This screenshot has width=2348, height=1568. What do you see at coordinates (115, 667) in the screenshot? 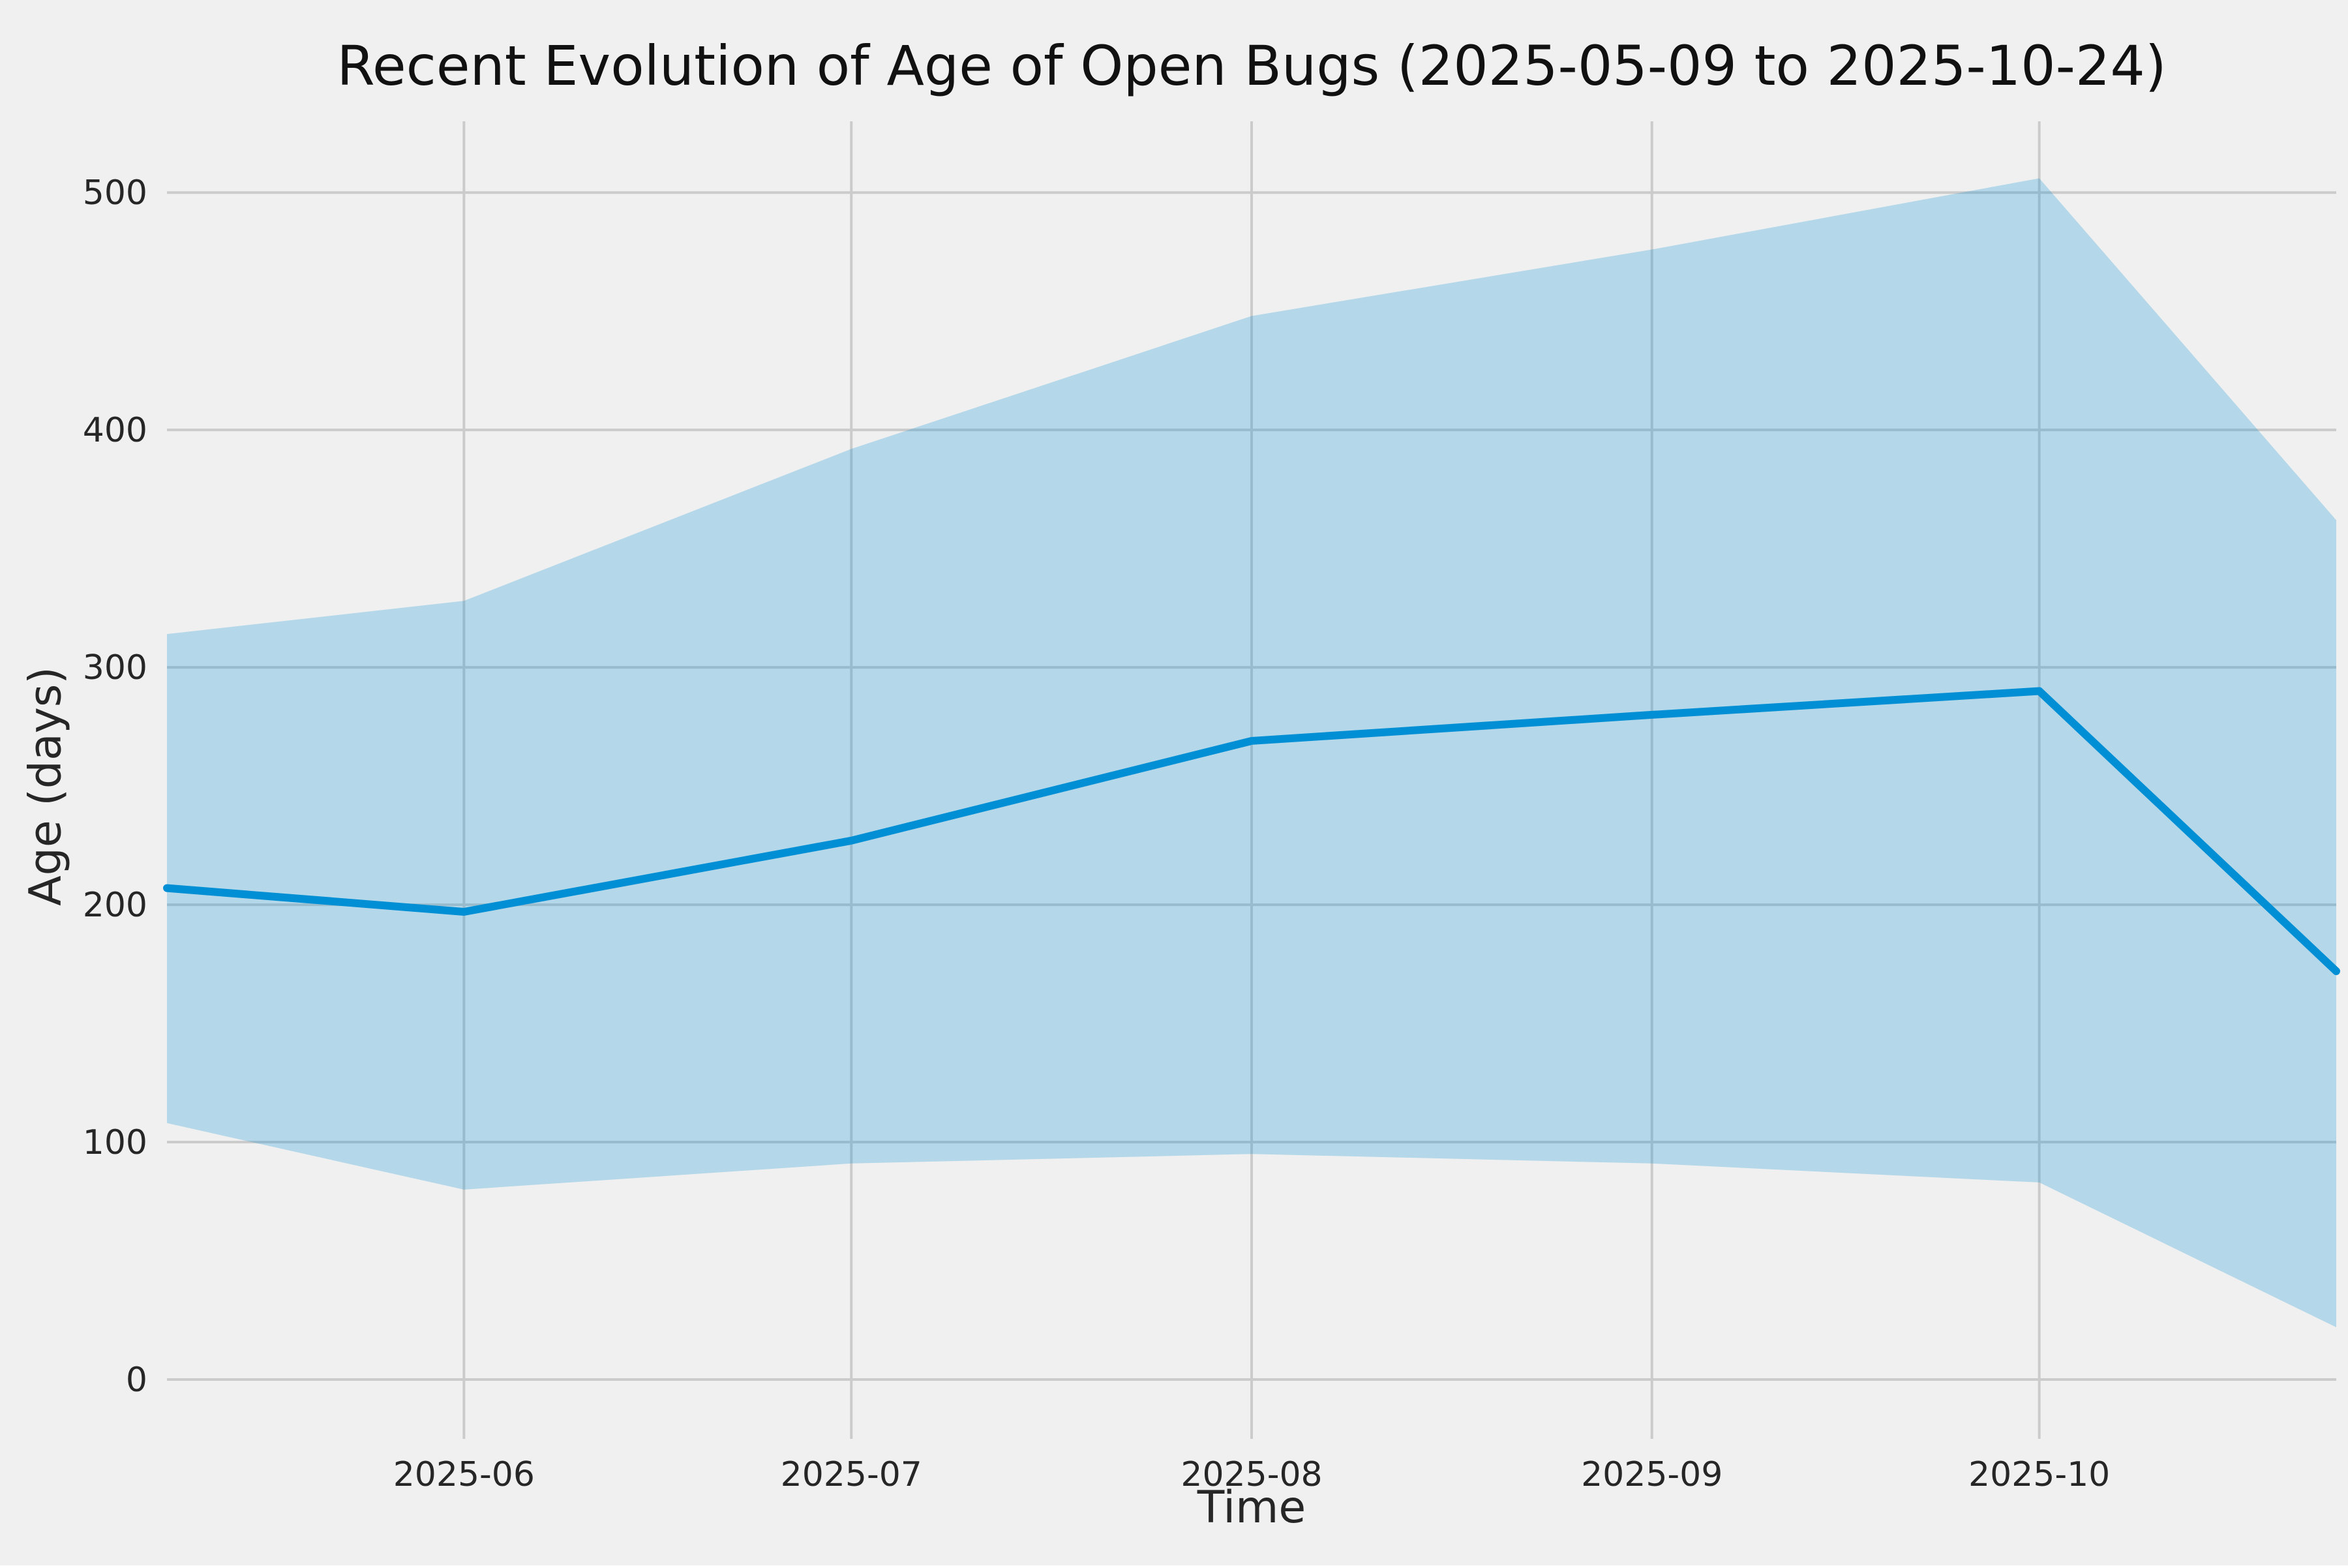
I see `y-tick-label: 300` at bounding box center [115, 667].